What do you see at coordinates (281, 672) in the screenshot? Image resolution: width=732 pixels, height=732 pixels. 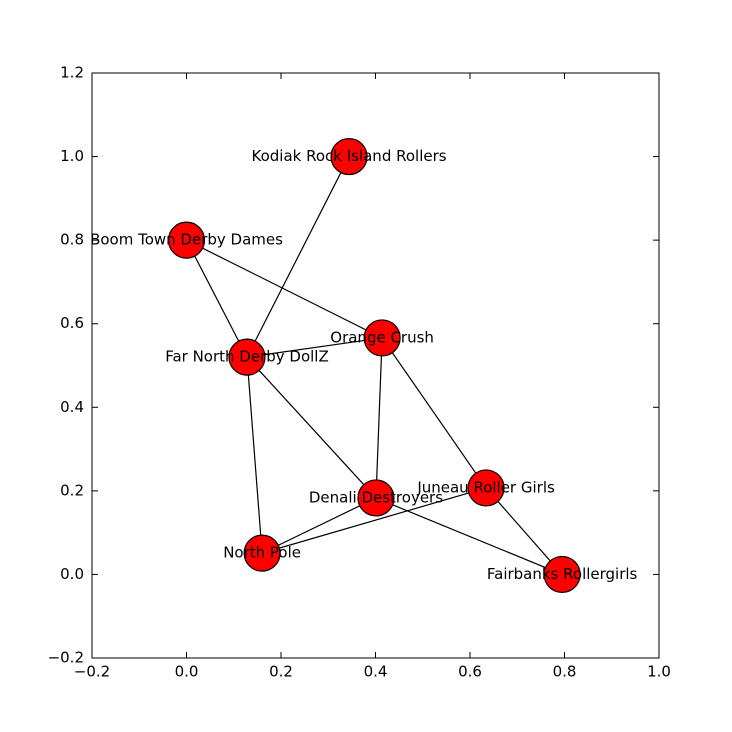 I see `x-tick-label: 0.2` at bounding box center [281, 672].